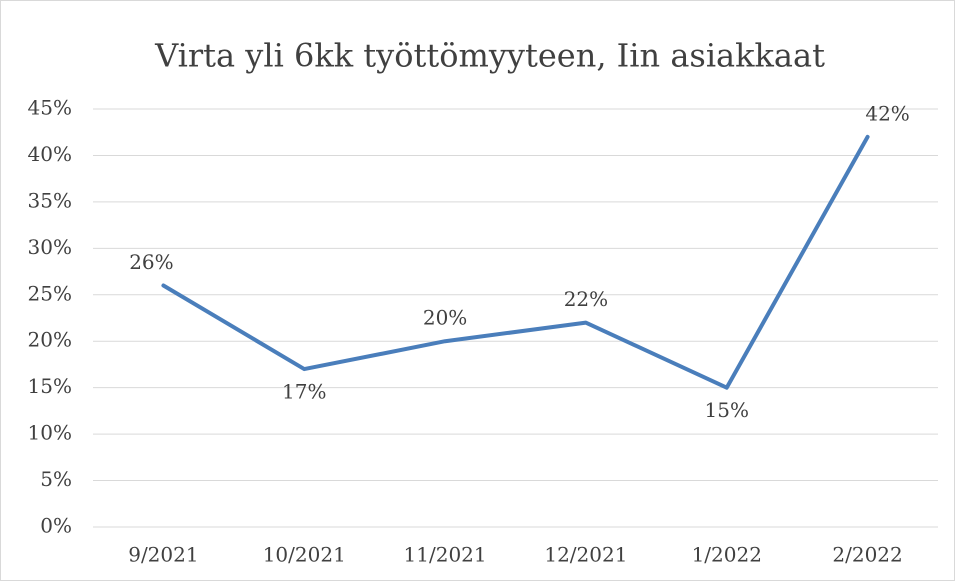  I want to click on y-tick-label: 35%, so click(50, 200).